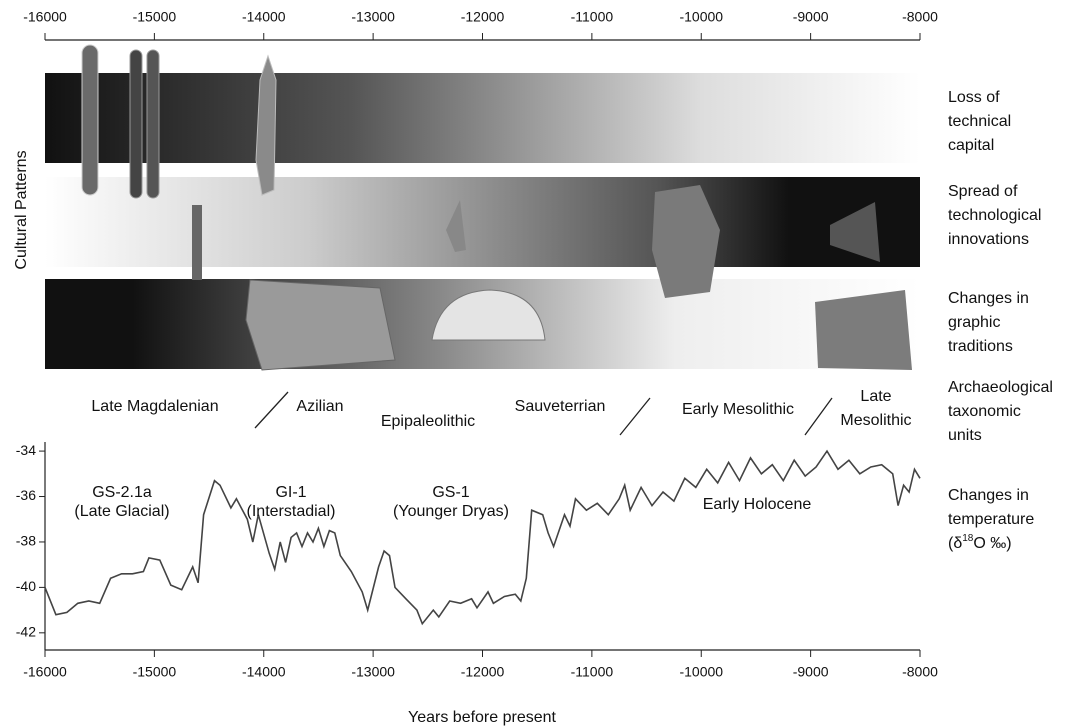 The width and height of the screenshot is (1080, 728). What do you see at coordinates (26, 495) in the screenshot?
I see `y-tick-label: -36` at bounding box center [26, 495].